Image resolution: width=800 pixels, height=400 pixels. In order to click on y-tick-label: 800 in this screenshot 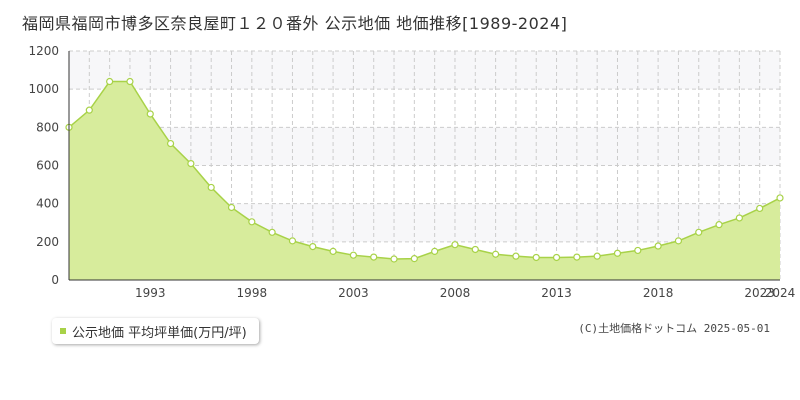, I will do `click(47, 127)`.